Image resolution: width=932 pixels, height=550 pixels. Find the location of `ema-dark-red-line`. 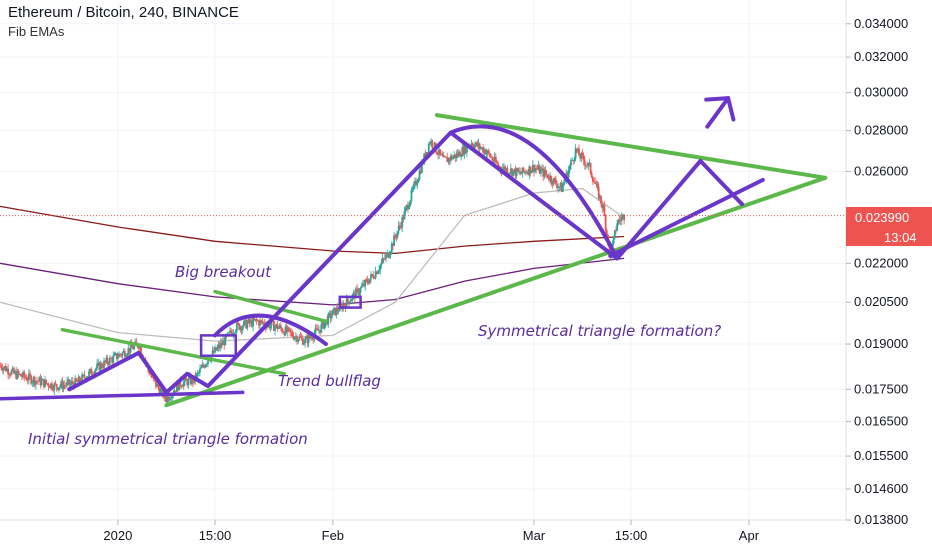

ema-dark-red-line is located at coordinates (312, 230).